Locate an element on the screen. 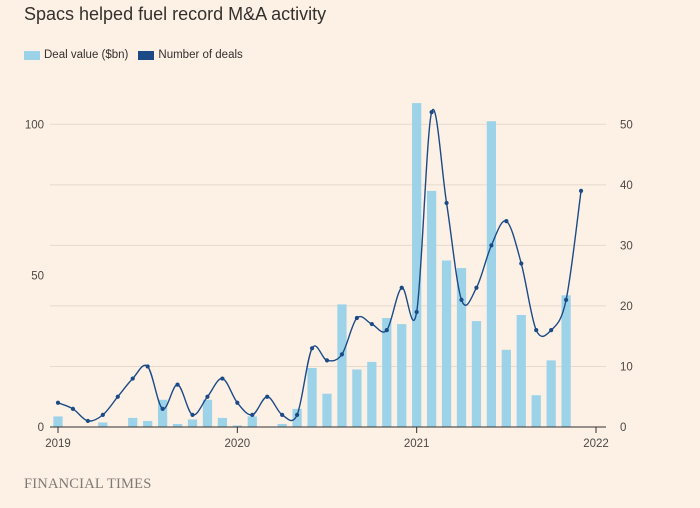 The height and width of the screenshot is (508, 700). legend: Deal value ($bn) Number of deals is located at coordinates (138, 55).